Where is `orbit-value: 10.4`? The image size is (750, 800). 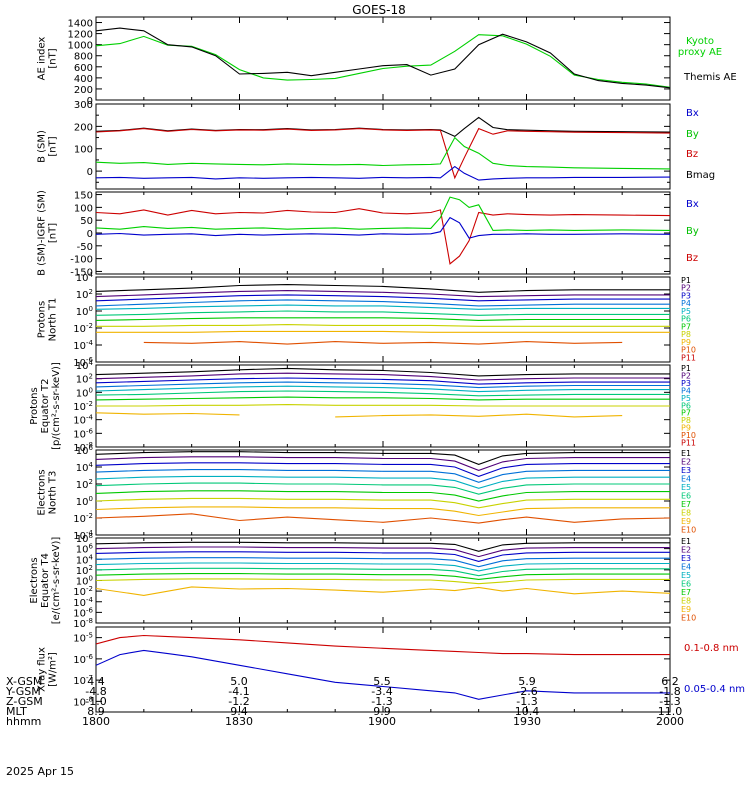
orbit-value: 10.4 is located at coordinates (527, 711).